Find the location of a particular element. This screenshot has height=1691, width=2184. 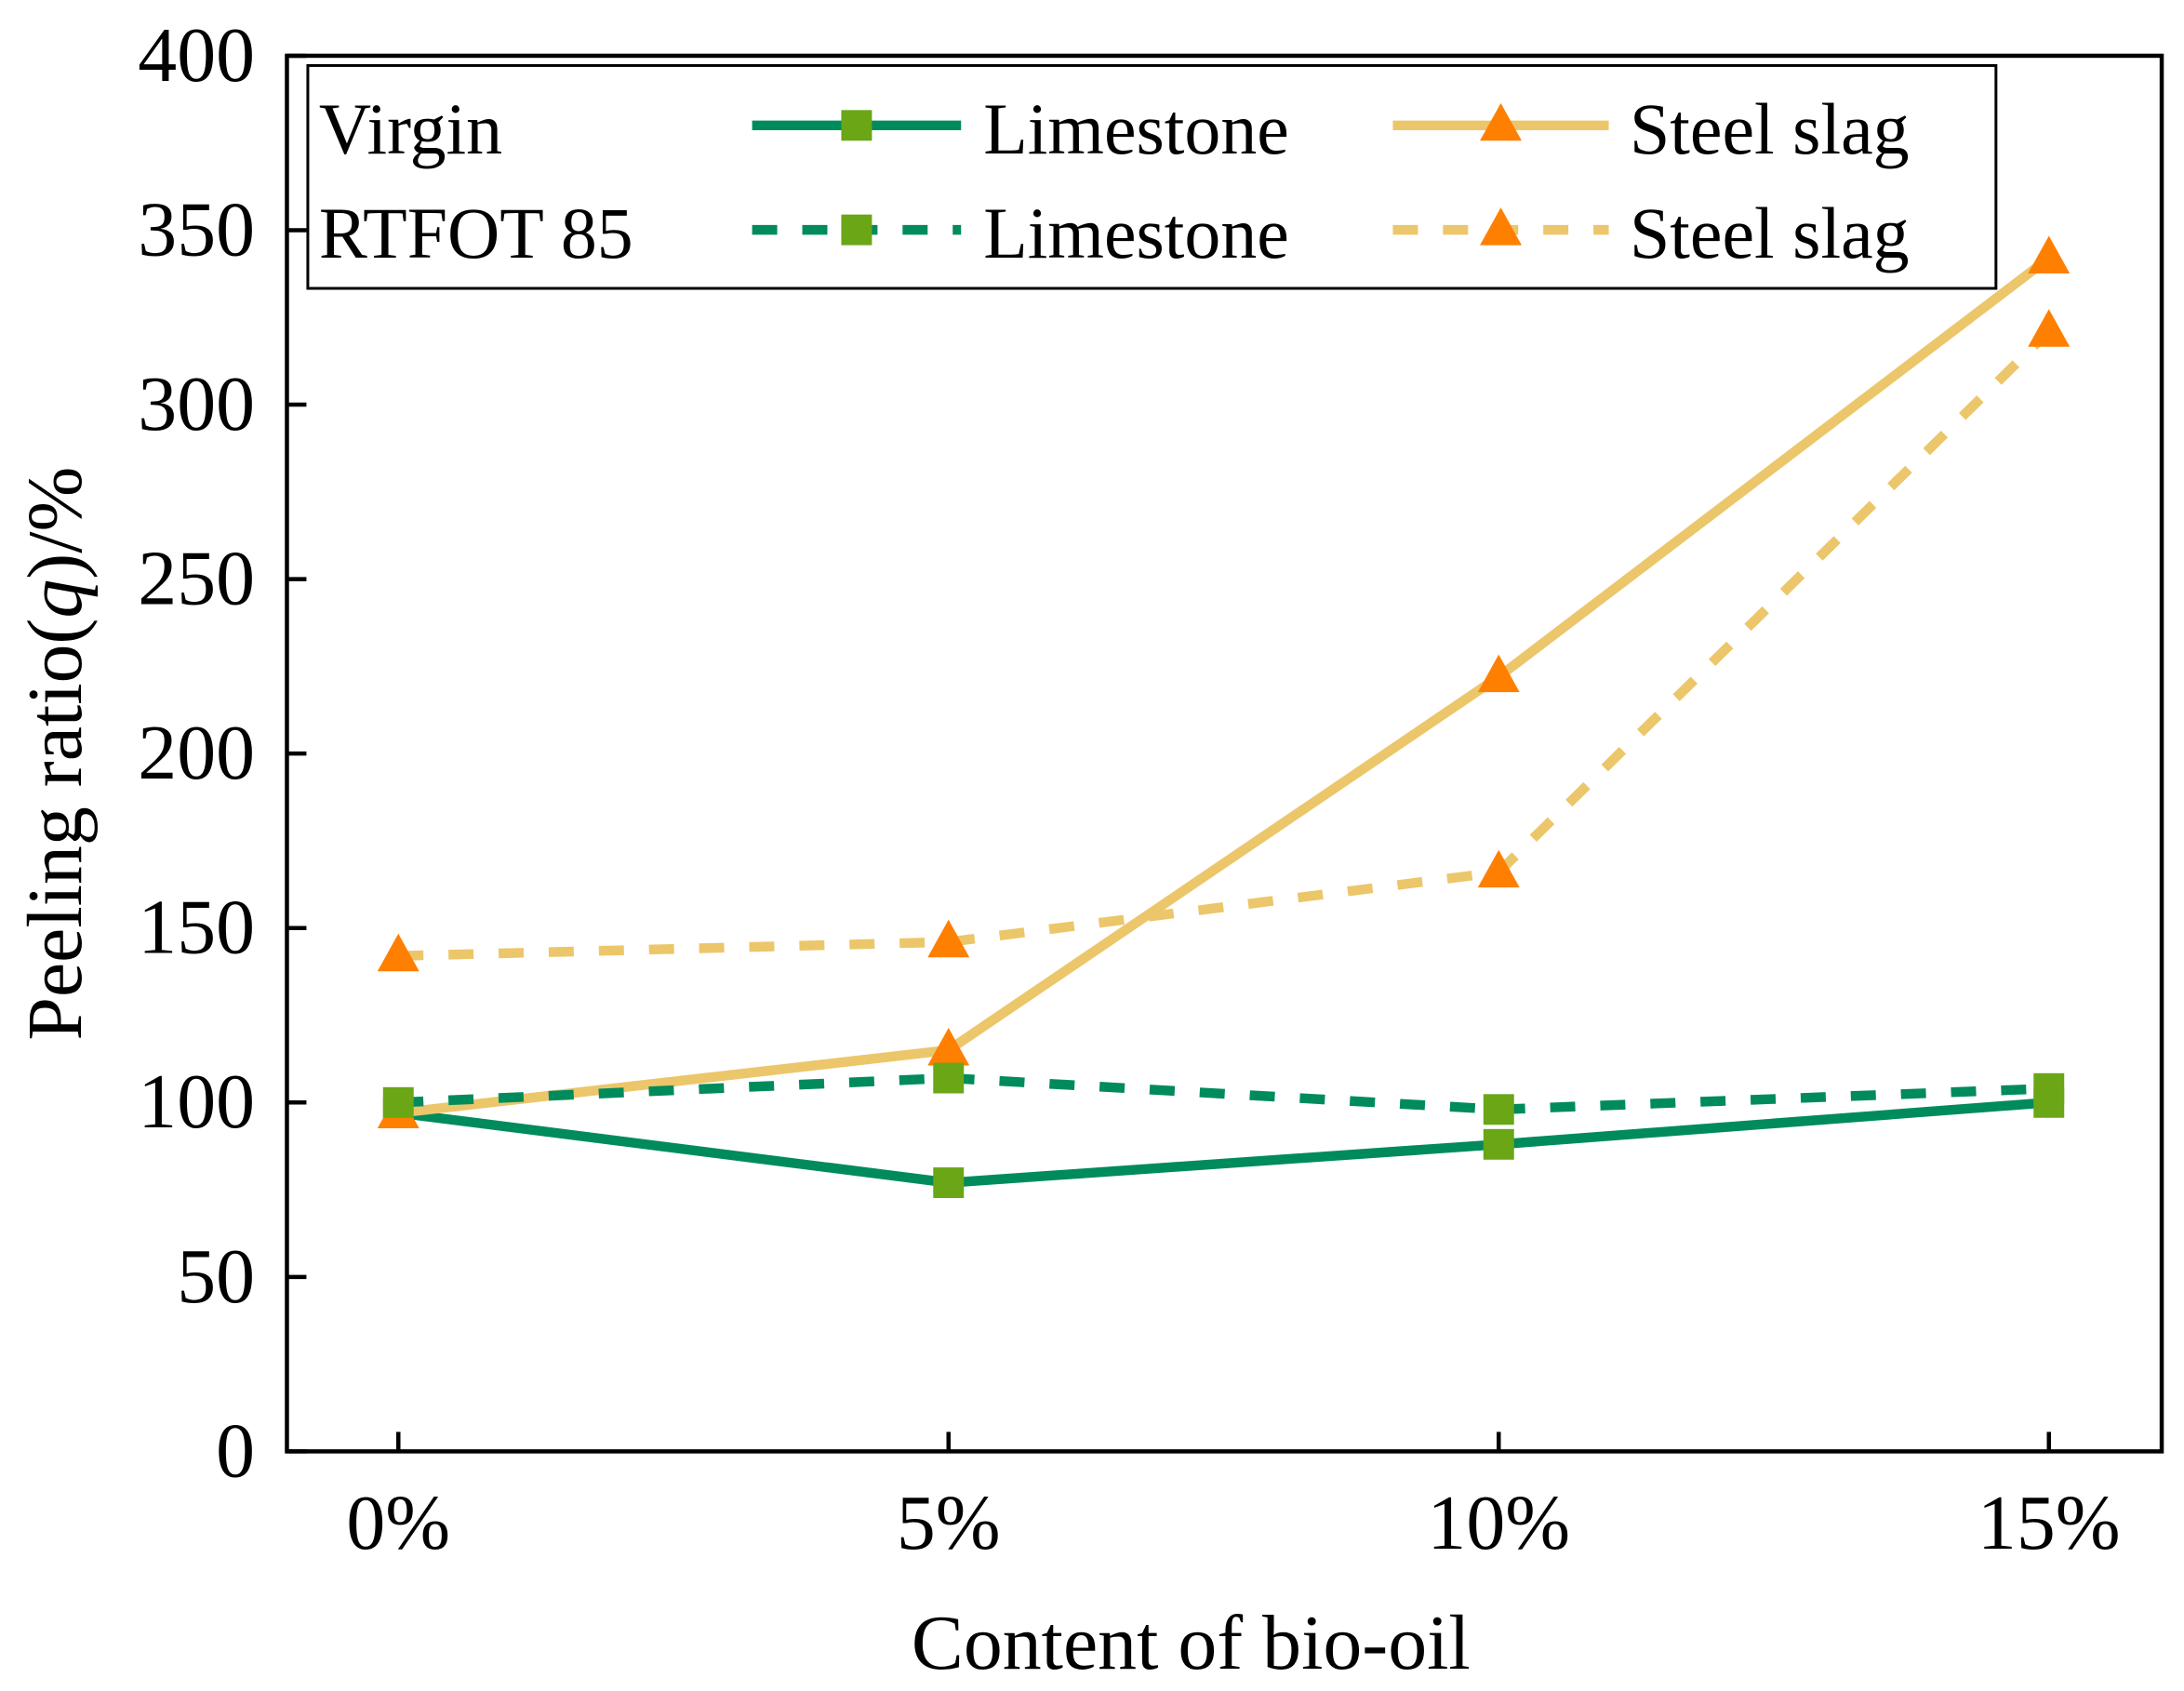

x-axis-label: Content of bio-oil is located at coordinates (1191, 1643).